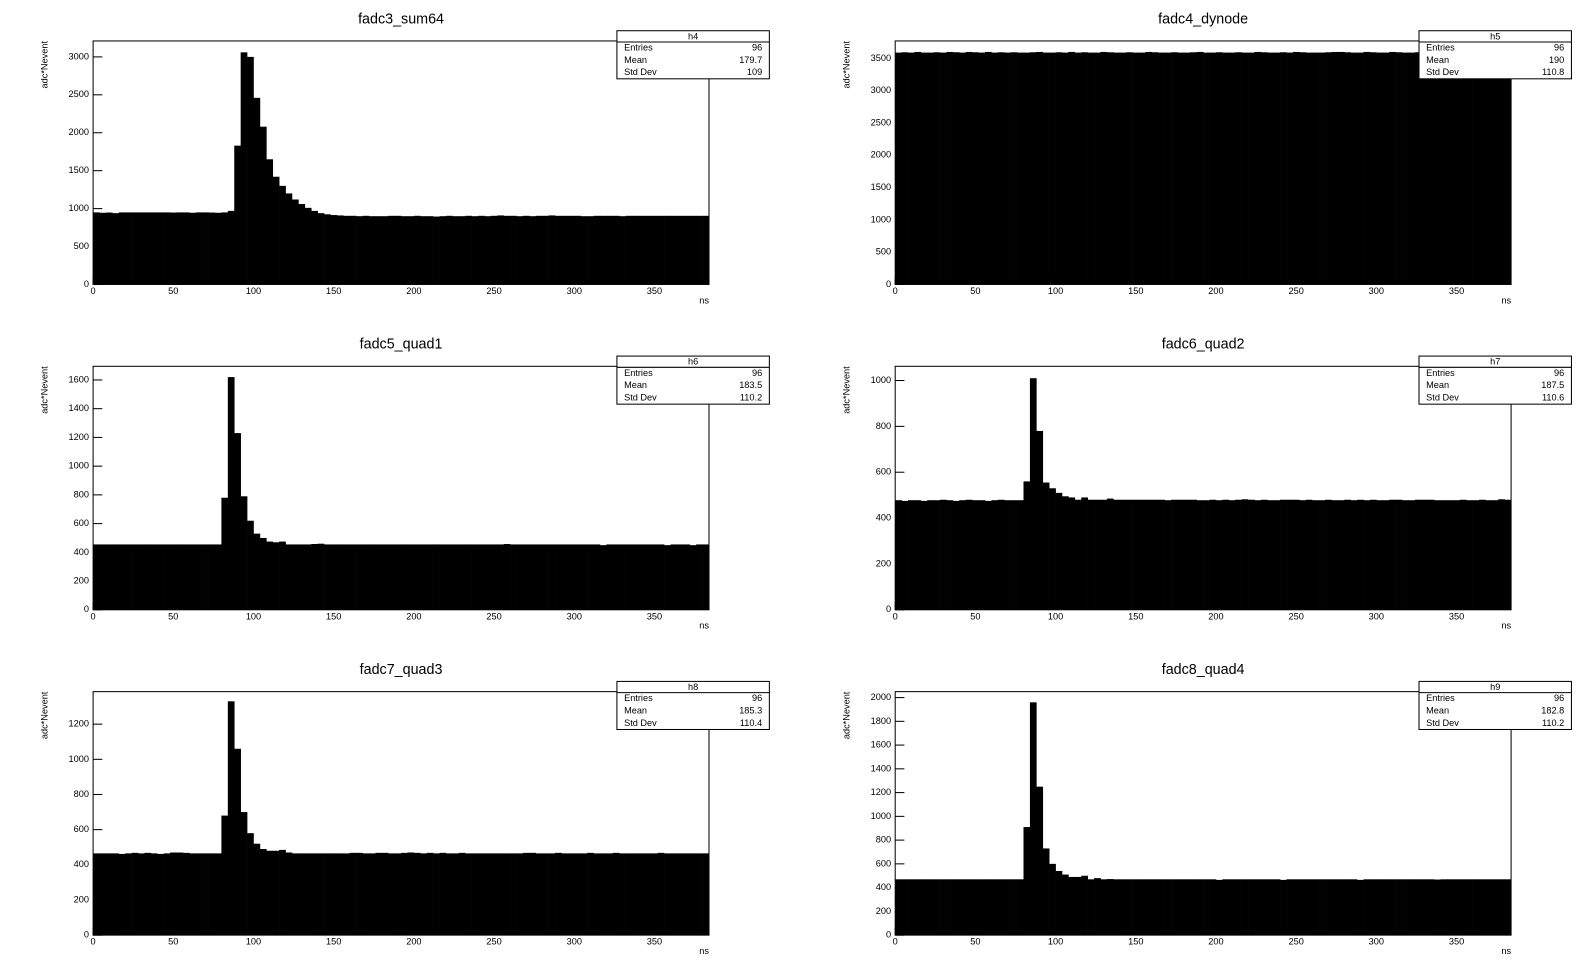 The image size is (1596, 972). I want to click on stats-value: 185.3, so click(750, 711).